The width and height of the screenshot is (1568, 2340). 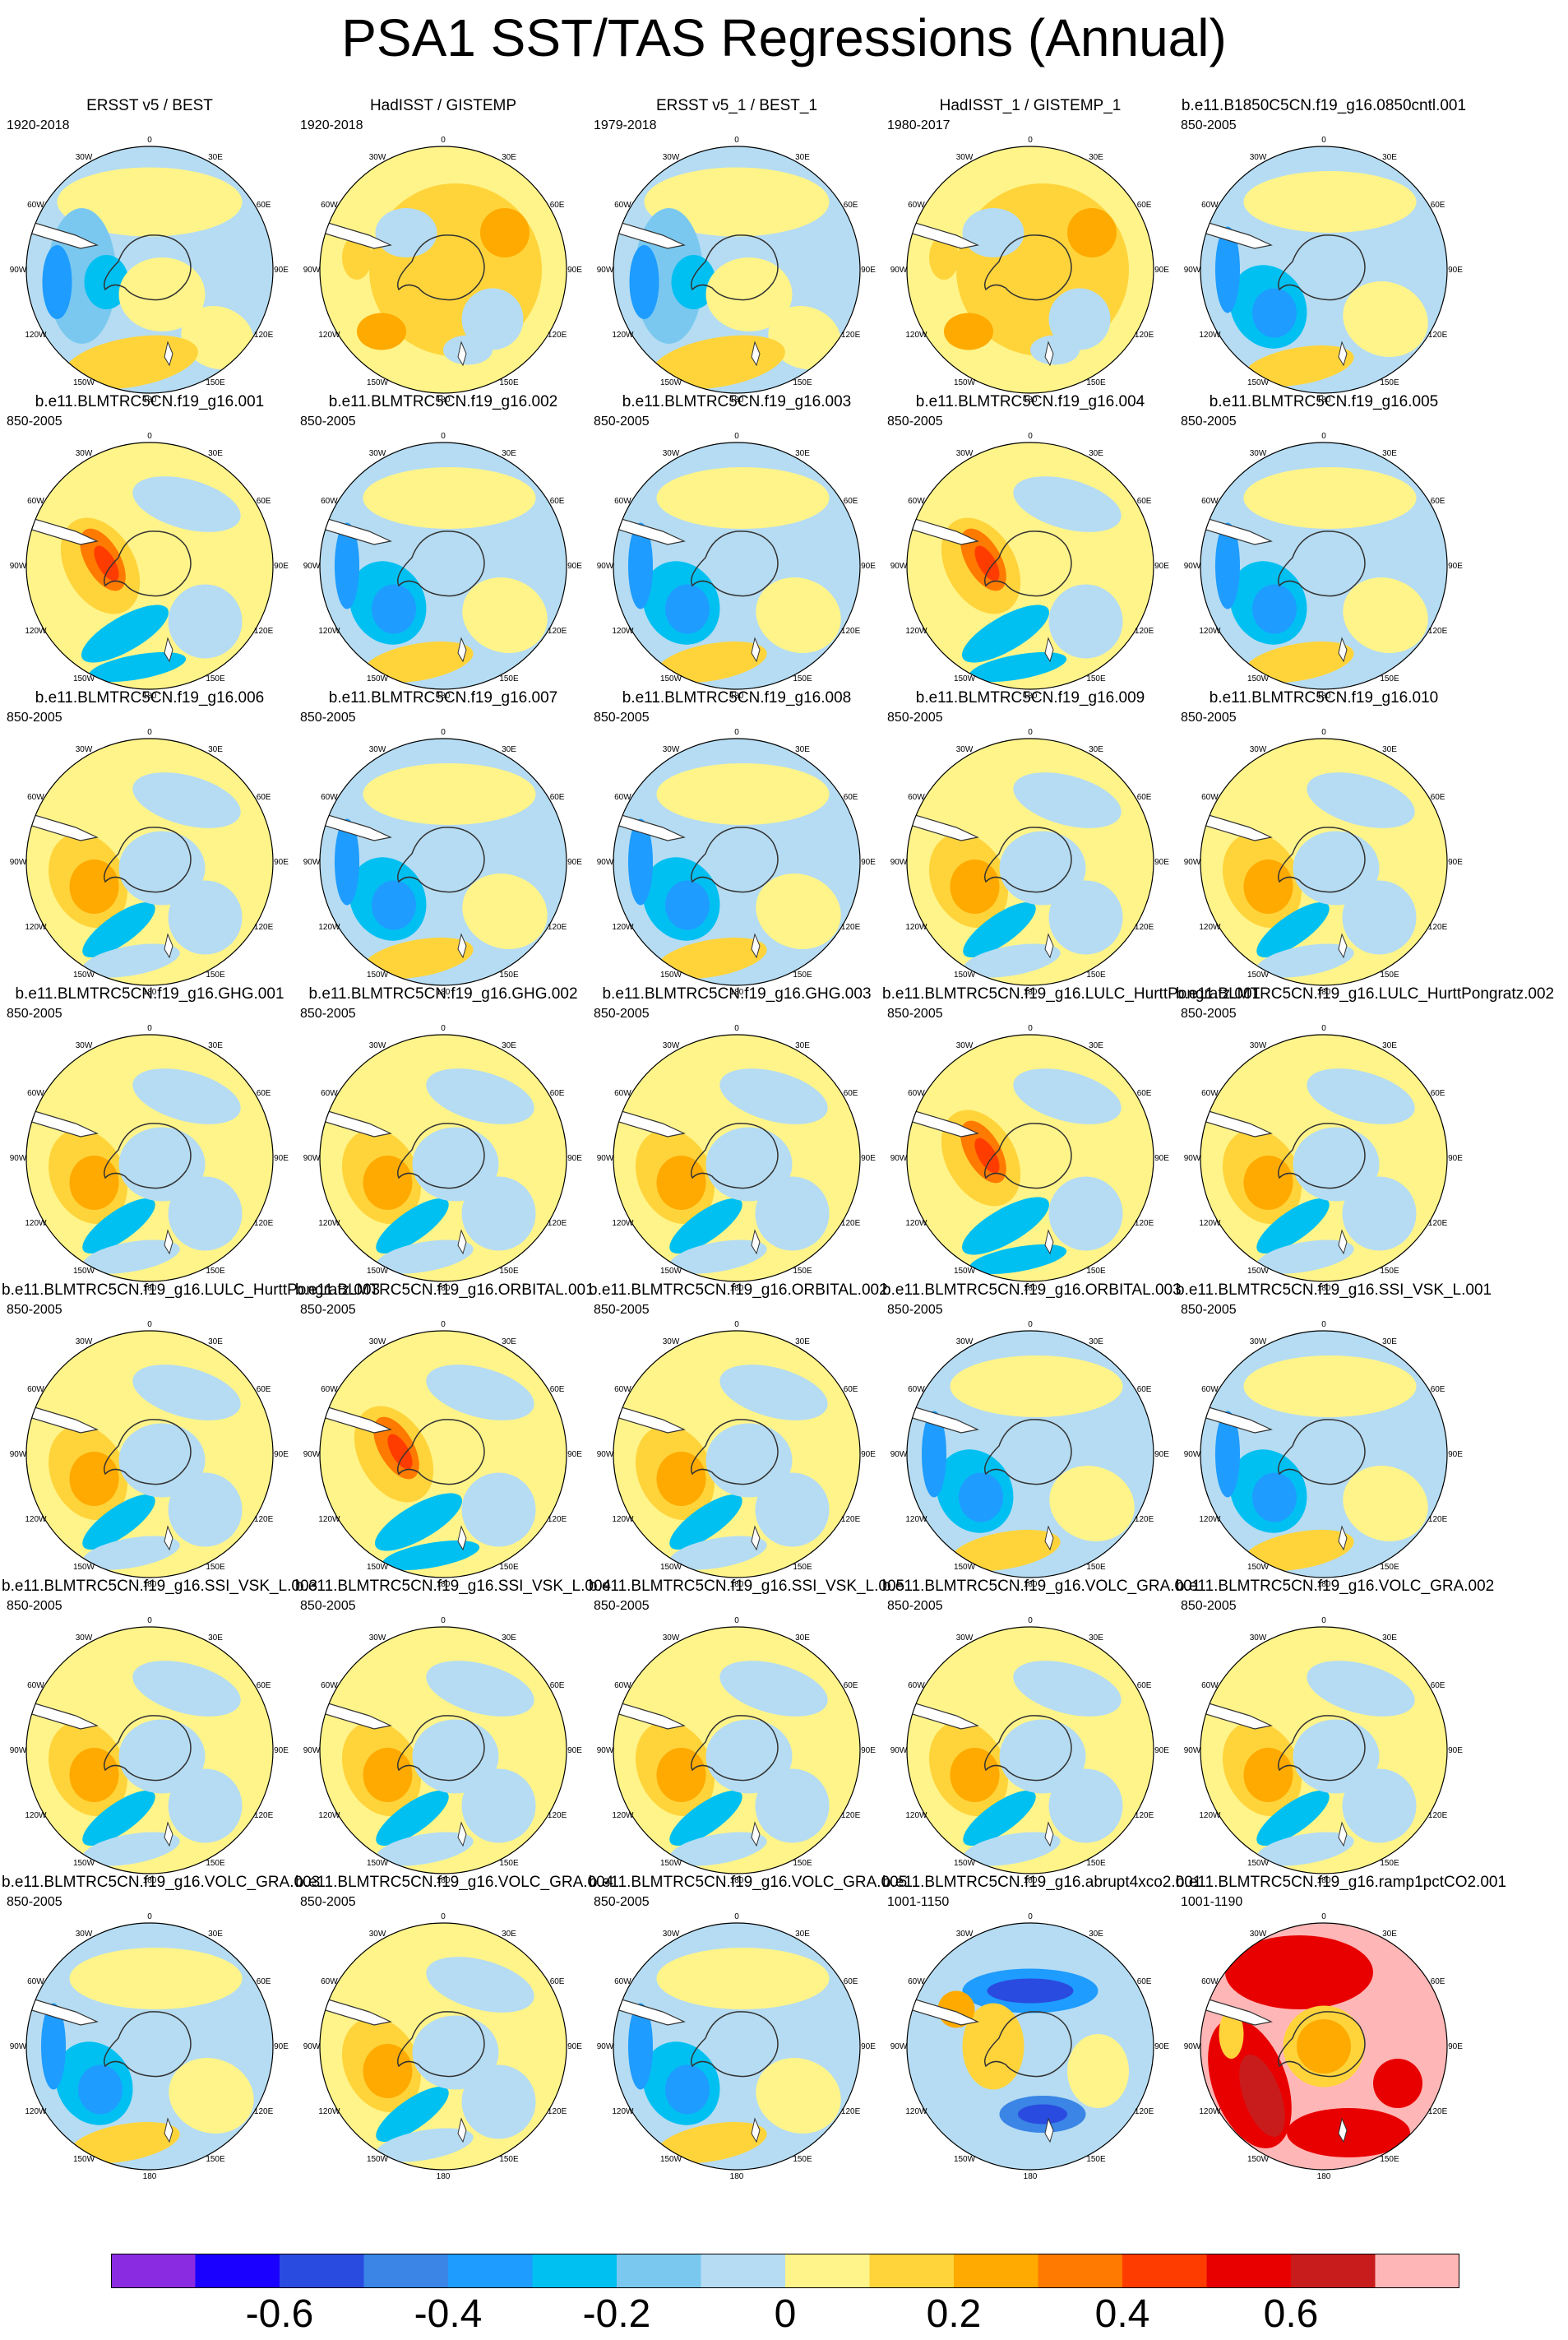 What do you see at coordinates (331, 125) in the screenshot?
I see `panel-period: 1920-2018` at bounding box center [331, 125].